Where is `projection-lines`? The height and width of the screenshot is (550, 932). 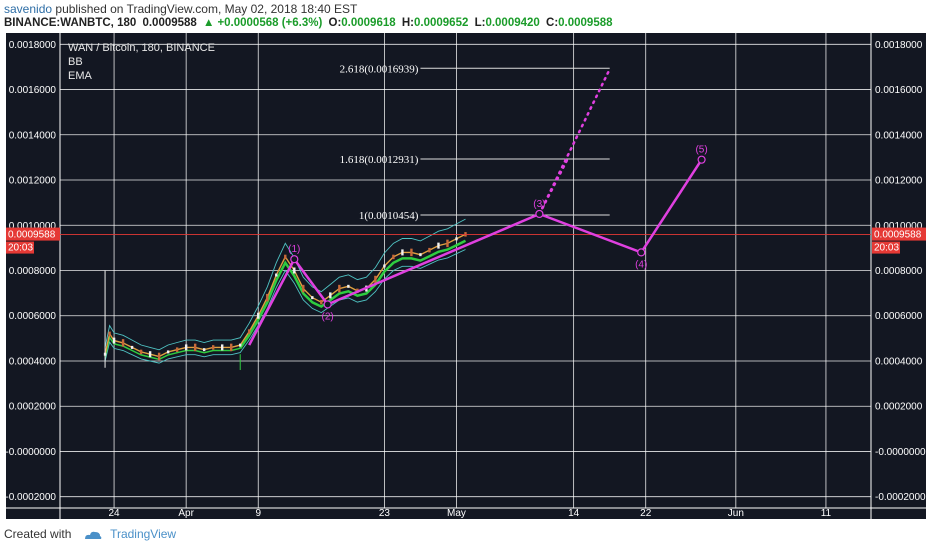 projection-lines is located at coordinates (574, 141).